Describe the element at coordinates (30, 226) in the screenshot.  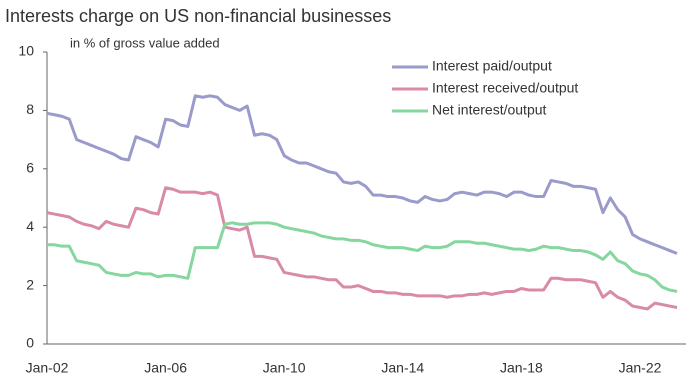
I see `y-tick-label: 4` at that location.